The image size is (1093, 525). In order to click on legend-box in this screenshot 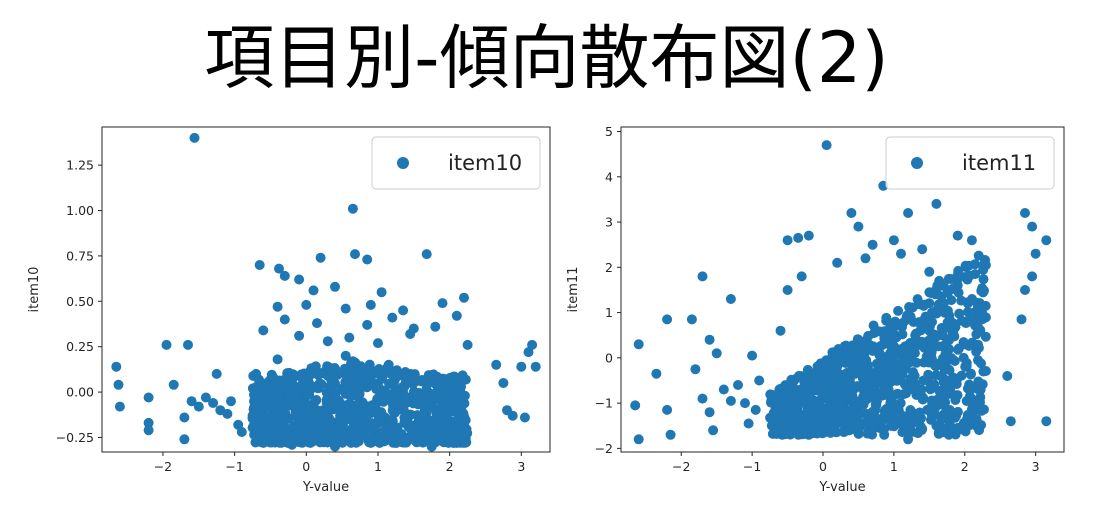, I will do `click(456, 163)`.